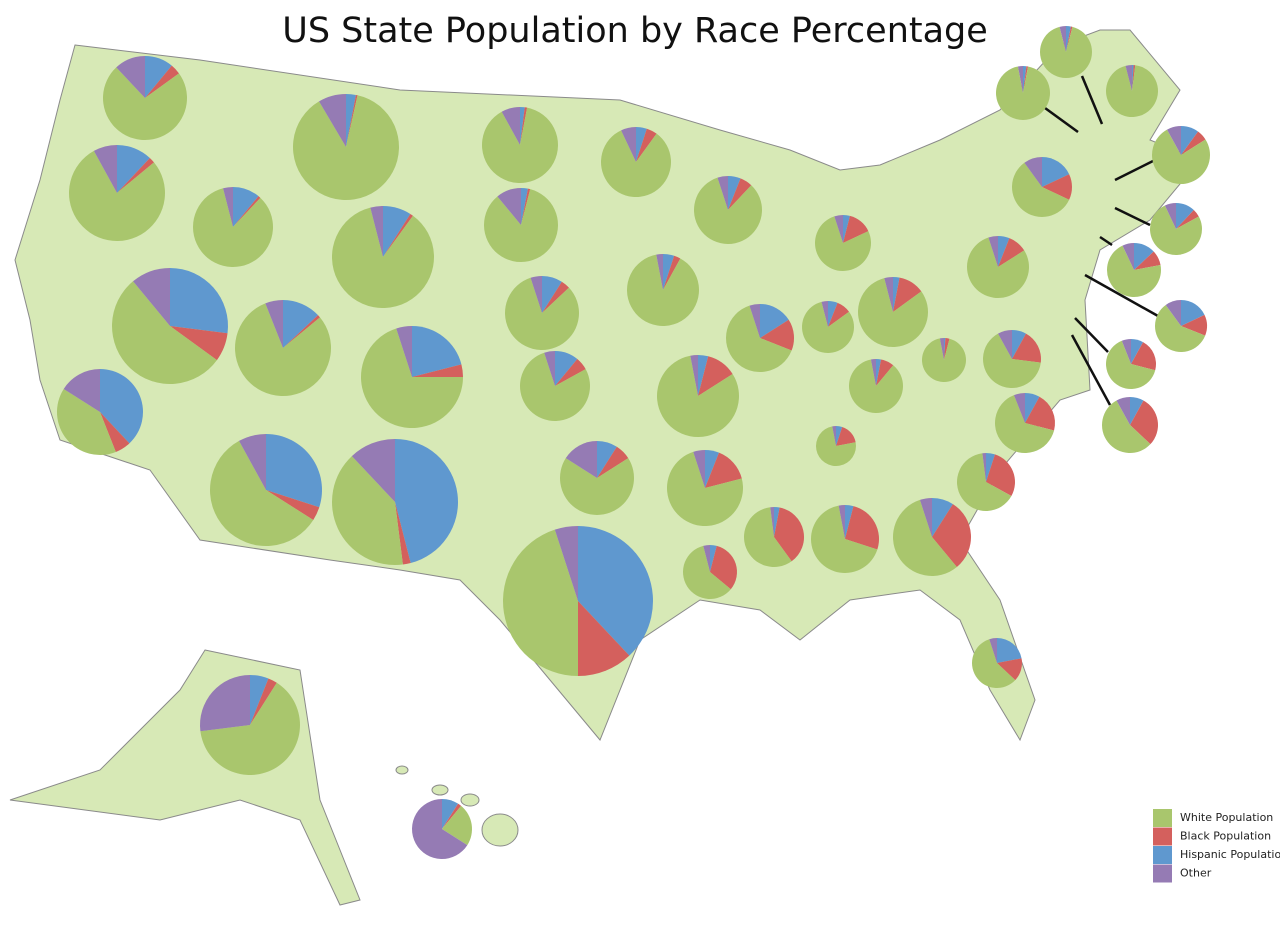 Image resolution: width=1280 pixels, height=943 pixels. I want to click on leader-lines, so click(1101, 240).